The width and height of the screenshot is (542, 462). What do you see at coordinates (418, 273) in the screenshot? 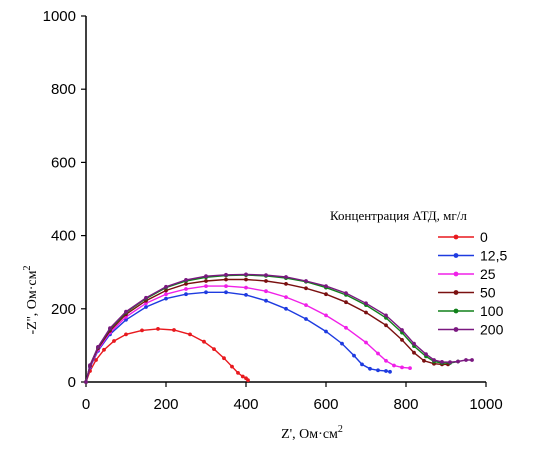
I see `legend: Концентрация АТД, мг/л 0 12,5 25 50 100 200` at bounding box center [418, 273].